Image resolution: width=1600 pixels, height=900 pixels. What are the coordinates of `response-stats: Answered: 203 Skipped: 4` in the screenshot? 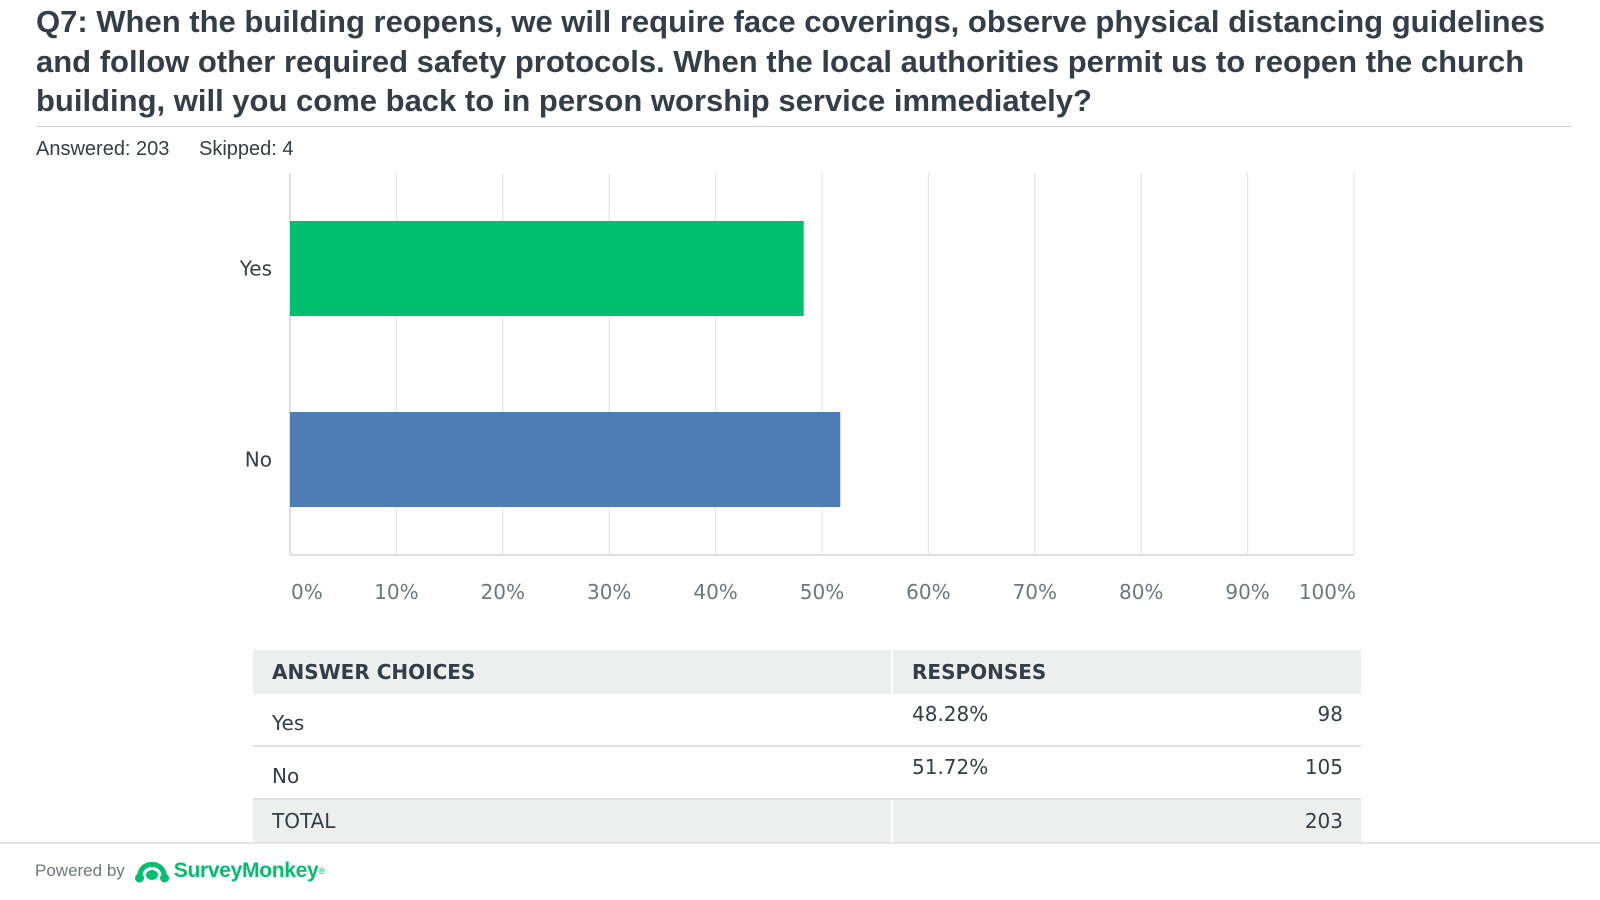 It's located at (177, 149).